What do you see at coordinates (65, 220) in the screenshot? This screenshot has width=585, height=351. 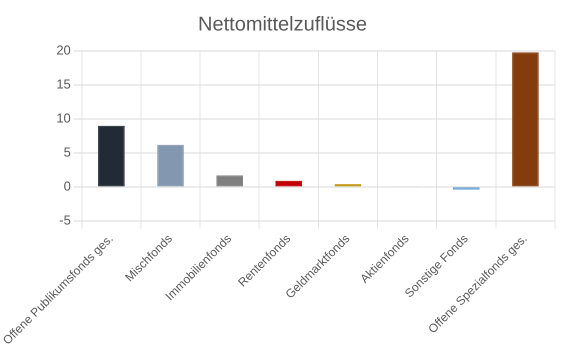 I see `y-tick-label: -5` at bounding box center [65, 220].